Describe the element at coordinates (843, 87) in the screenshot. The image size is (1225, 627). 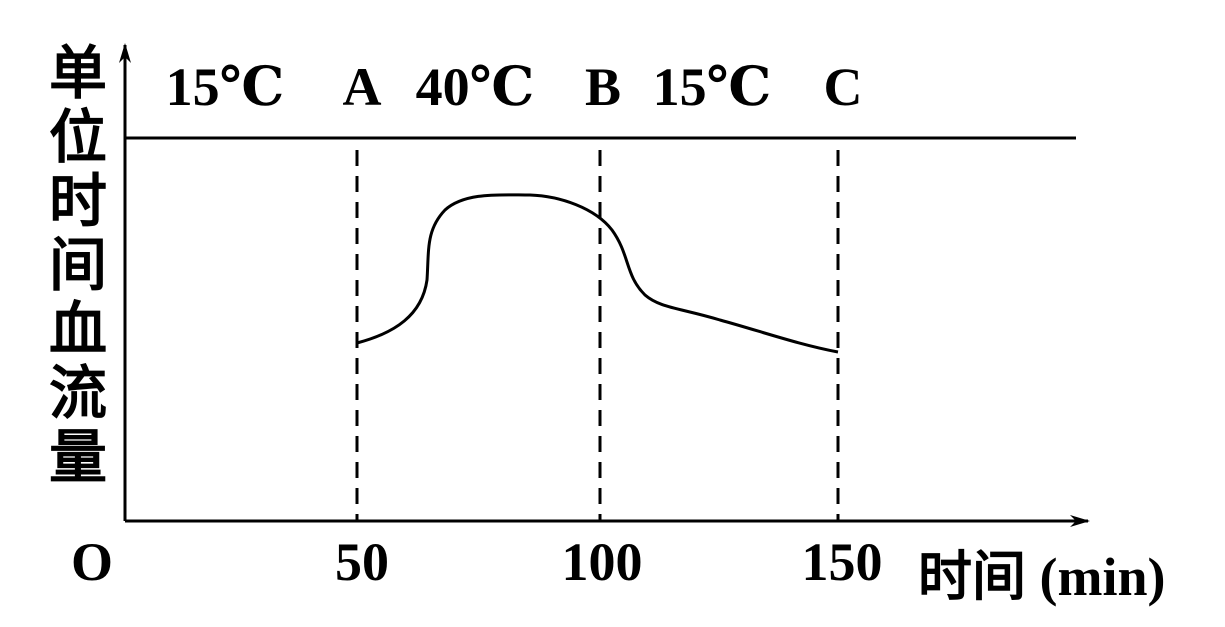
I see `region-label: C` at that location.